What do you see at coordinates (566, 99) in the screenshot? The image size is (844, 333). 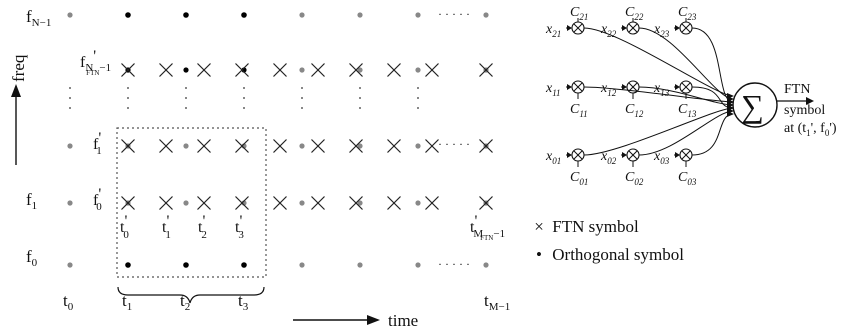 I see `multiplier-node: x11 C11` at bounding box center [566, 99].